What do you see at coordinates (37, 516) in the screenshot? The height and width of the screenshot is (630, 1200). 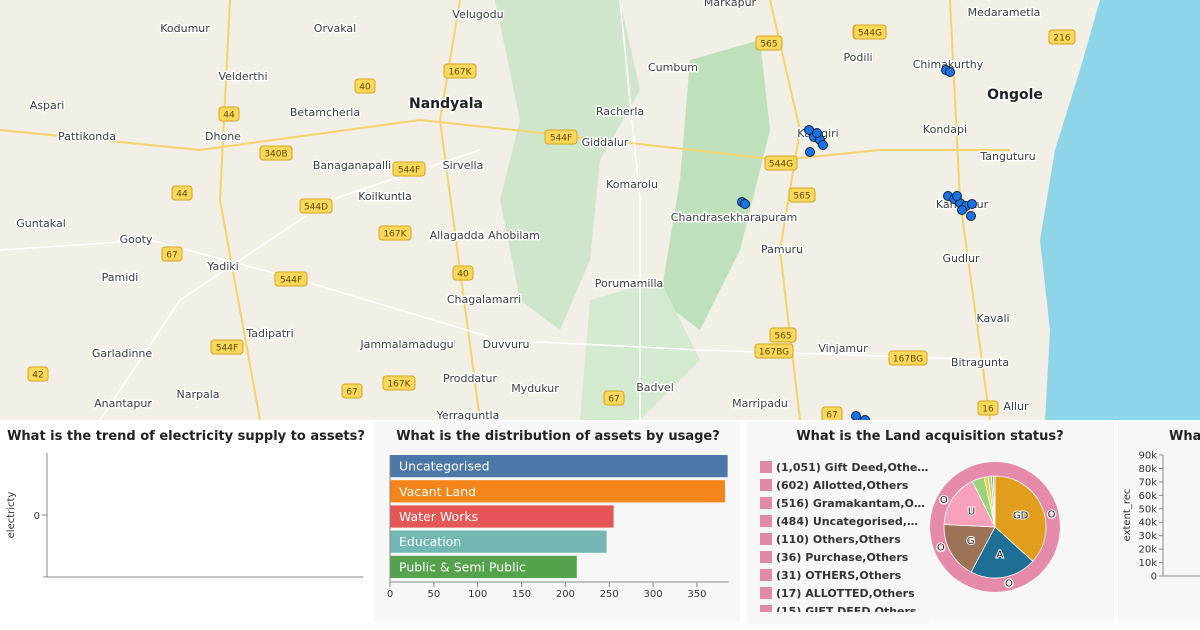 I see `y-tick-label: 0` at bounding box center [37, 516].